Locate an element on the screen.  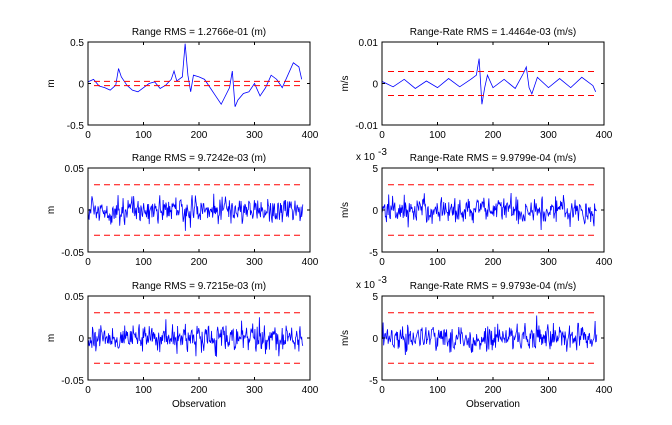
y-tick-label: -0.5 is located at coordinates (76, 126).